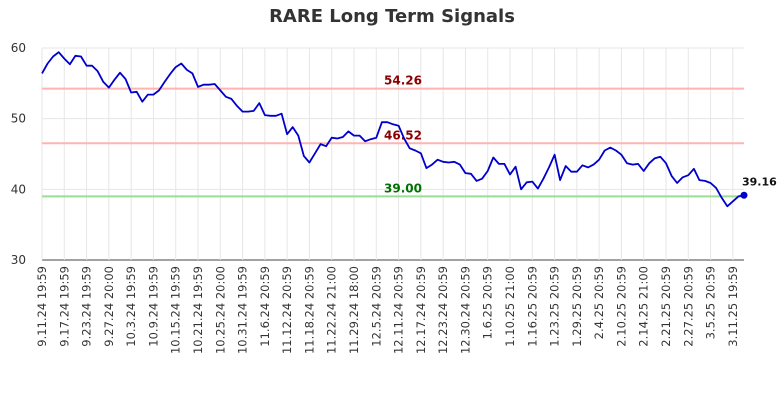 The image size is (784, 400). I want to click on x-tick-label: 10.25.24 20:00, so click(220, 310).